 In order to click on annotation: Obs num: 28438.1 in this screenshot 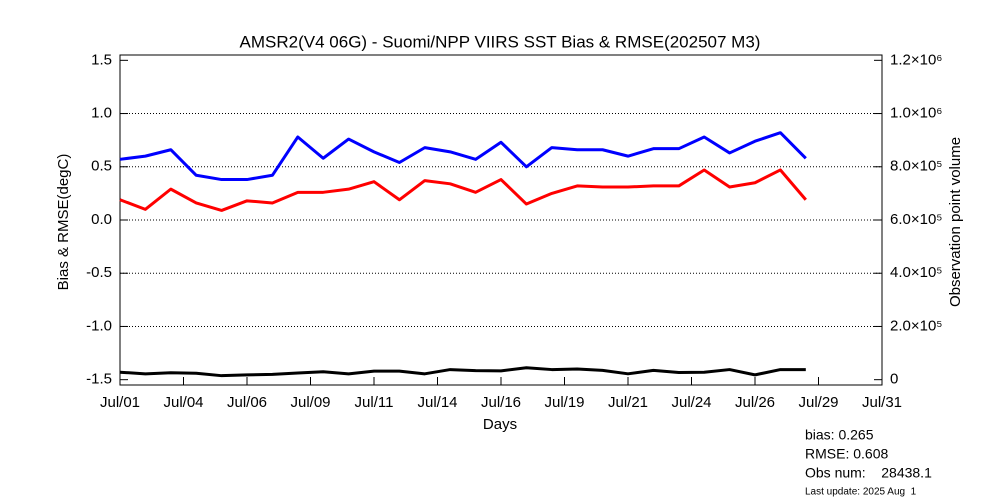, I will do `click(868, 473)`.